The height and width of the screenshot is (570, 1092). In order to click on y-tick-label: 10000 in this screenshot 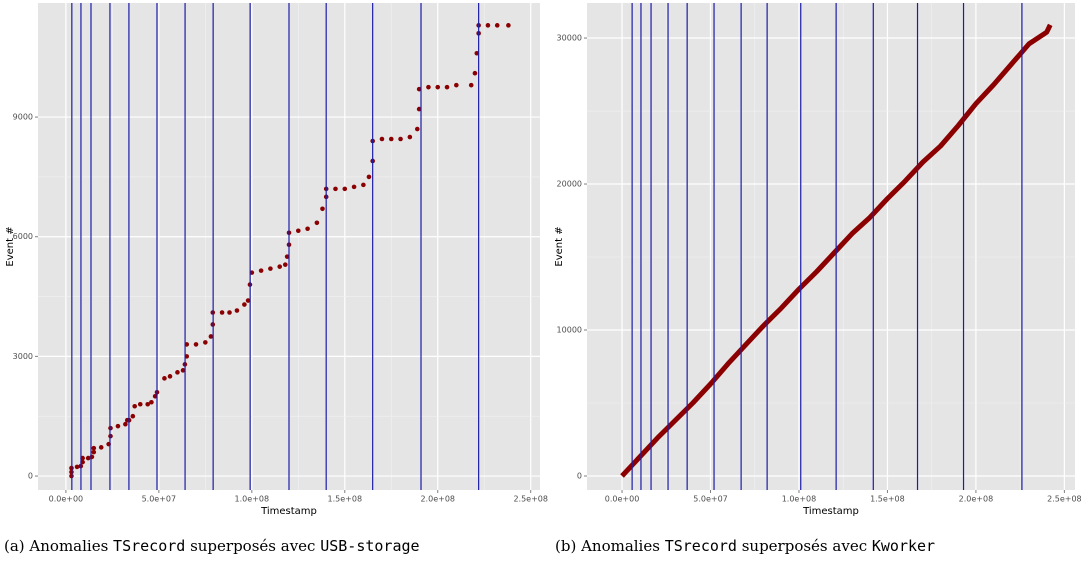, I will do `click(569, 330)`.